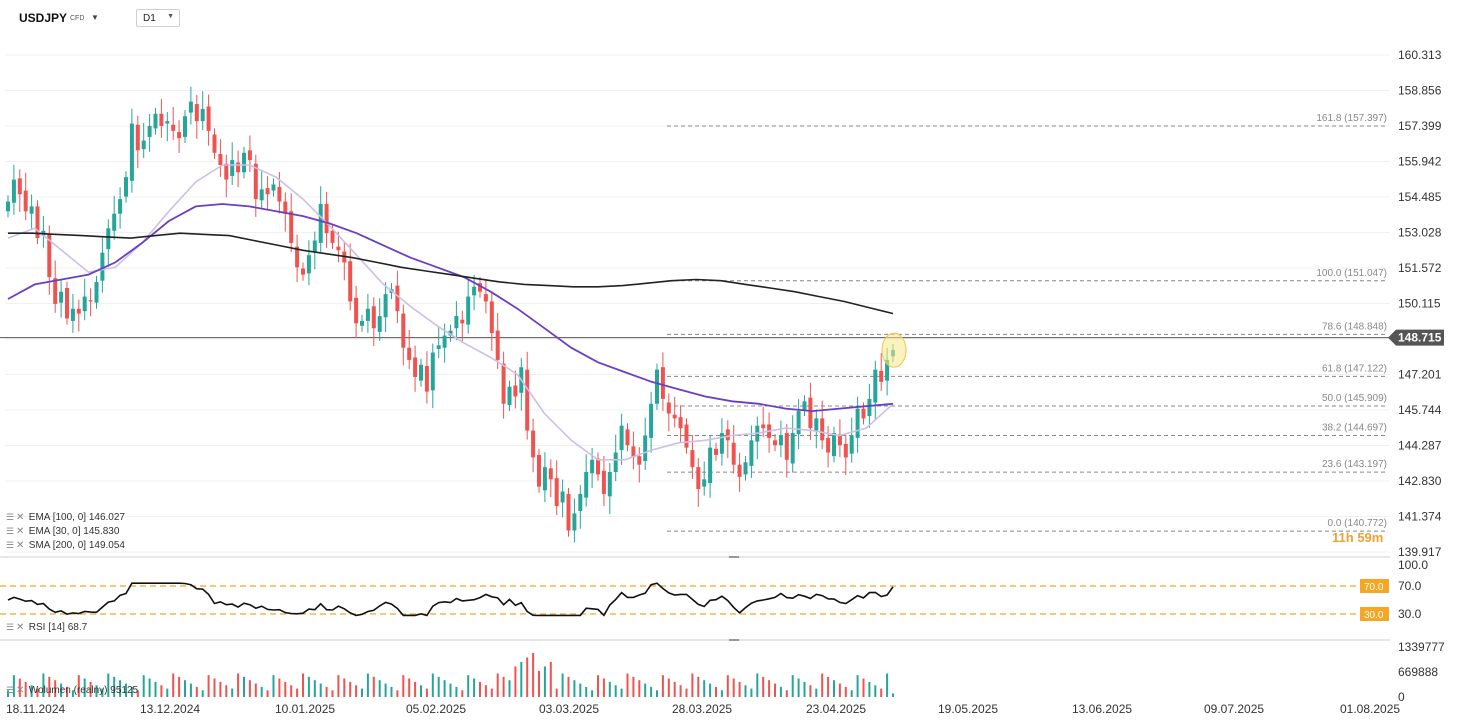  I want to click on price-tick-label: 139.917, so click(1420, 552).